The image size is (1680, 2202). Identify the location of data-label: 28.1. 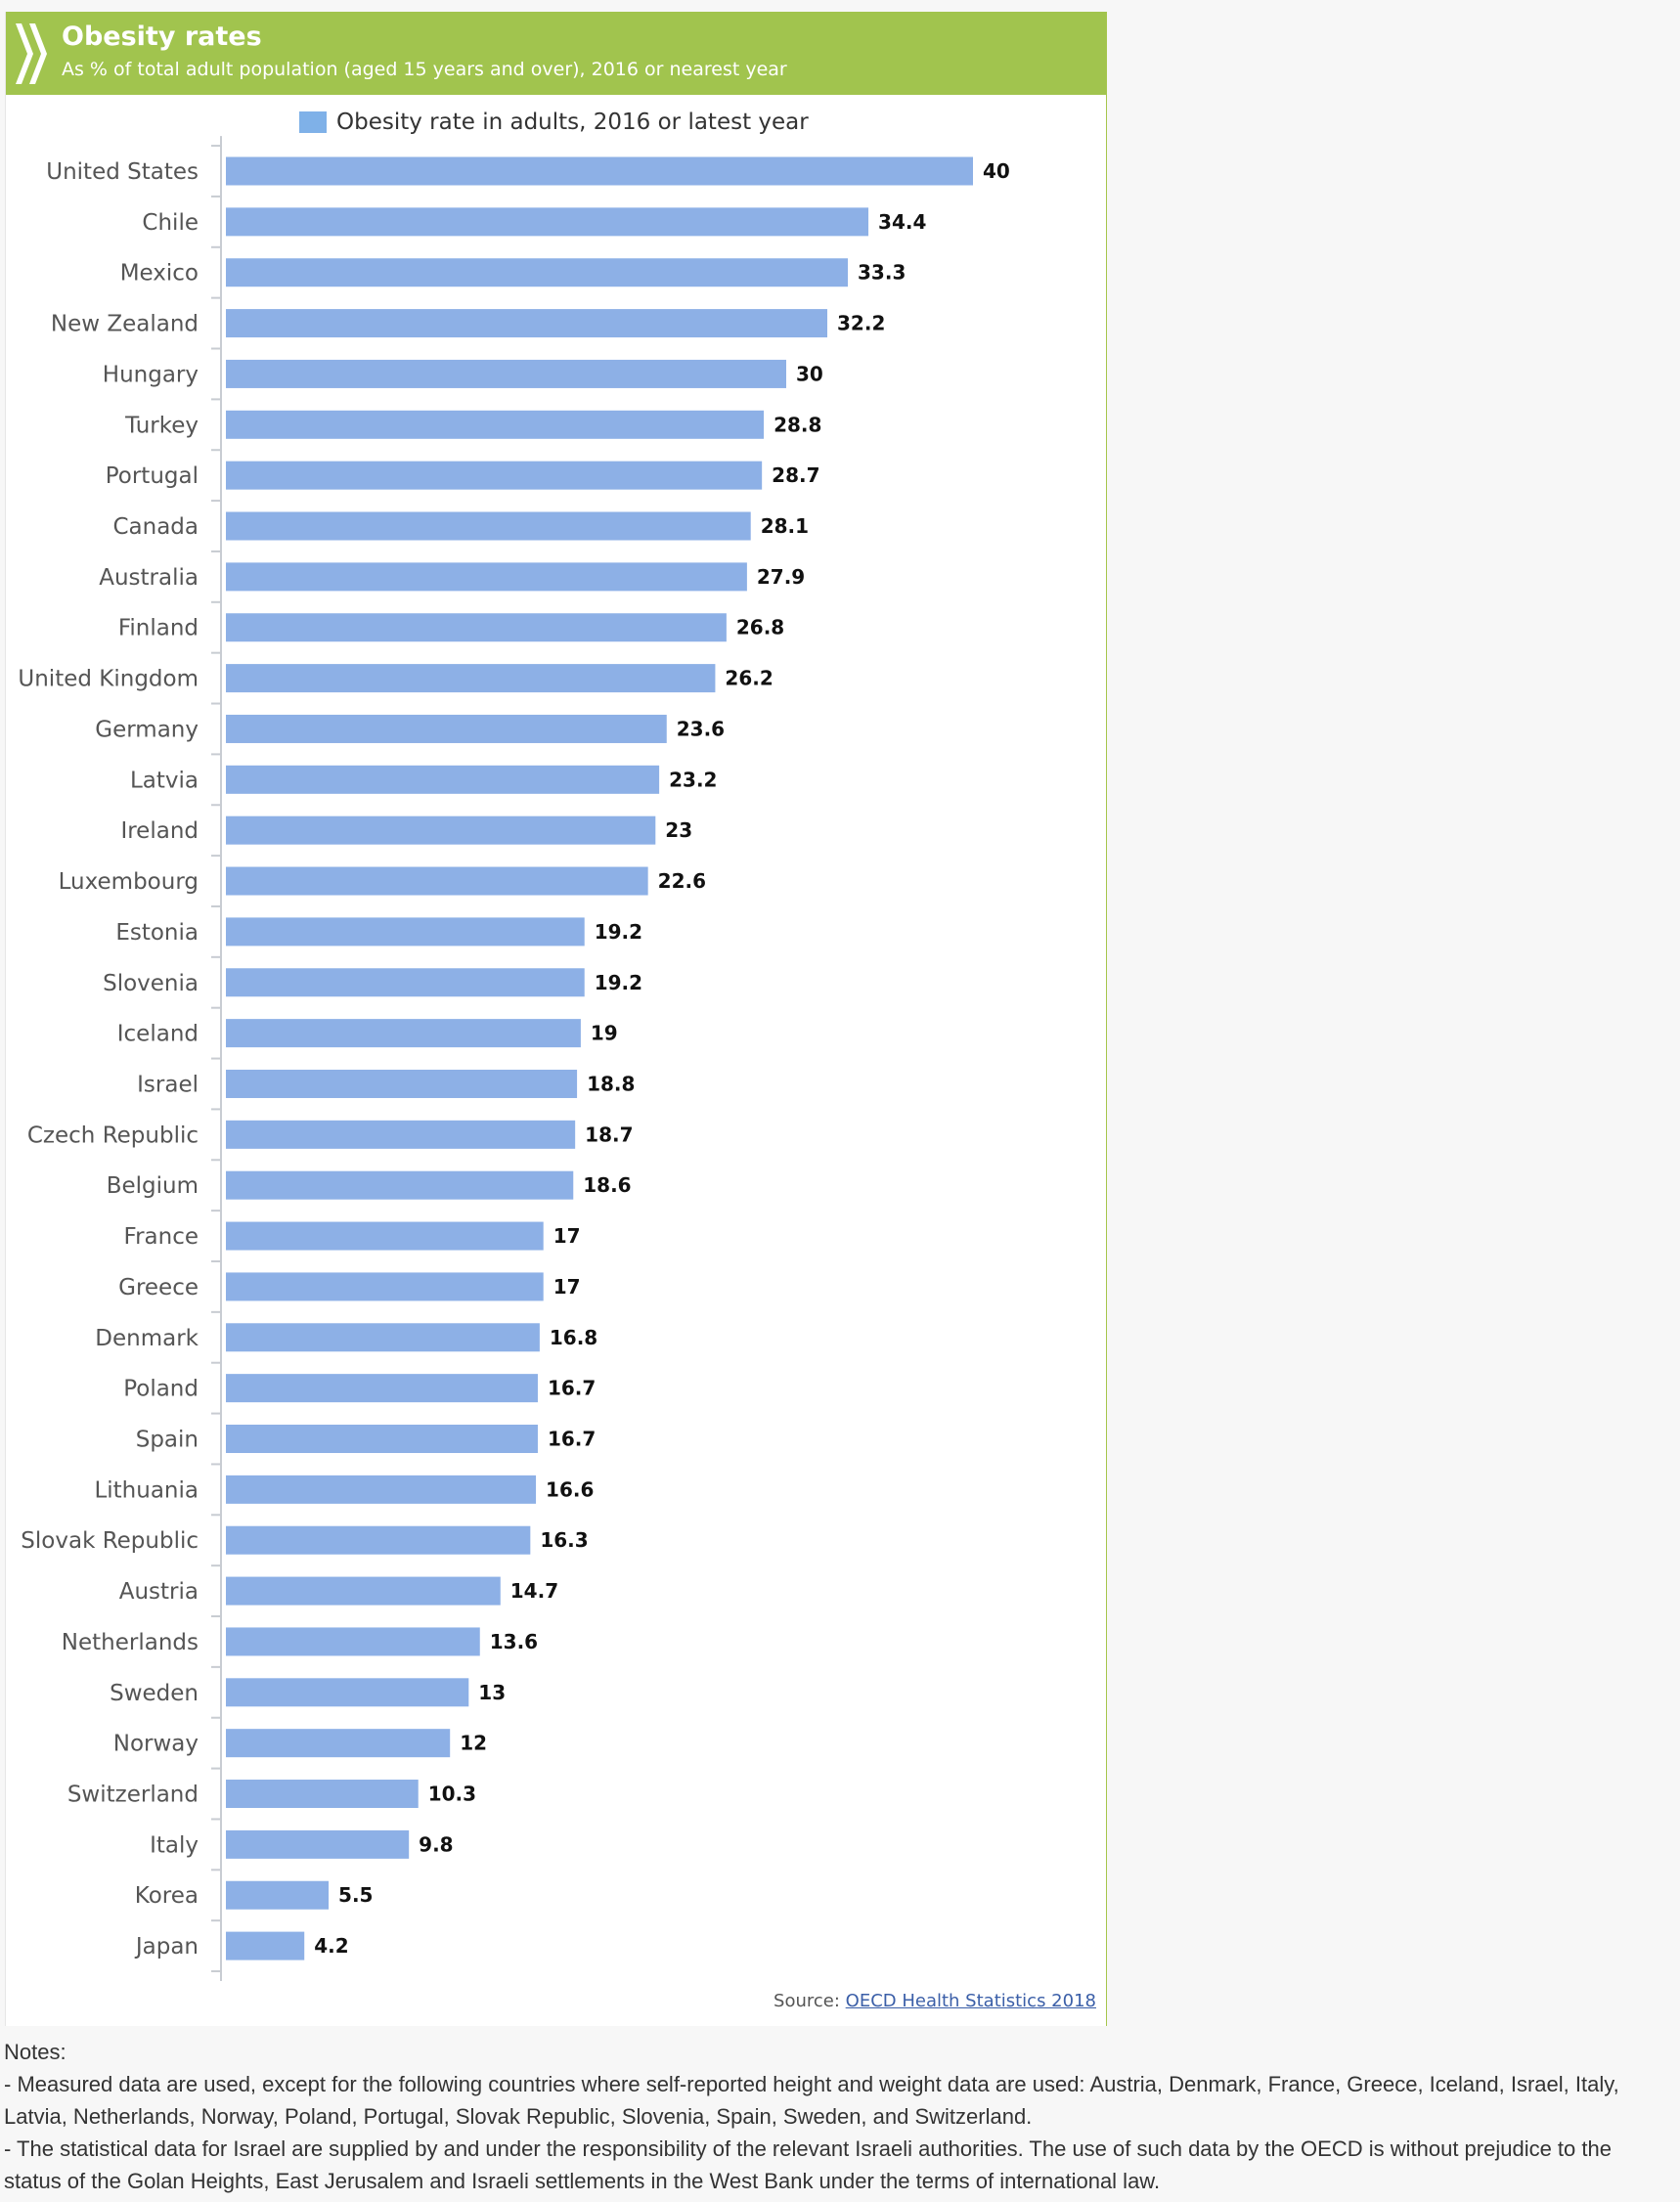
(785, 526).